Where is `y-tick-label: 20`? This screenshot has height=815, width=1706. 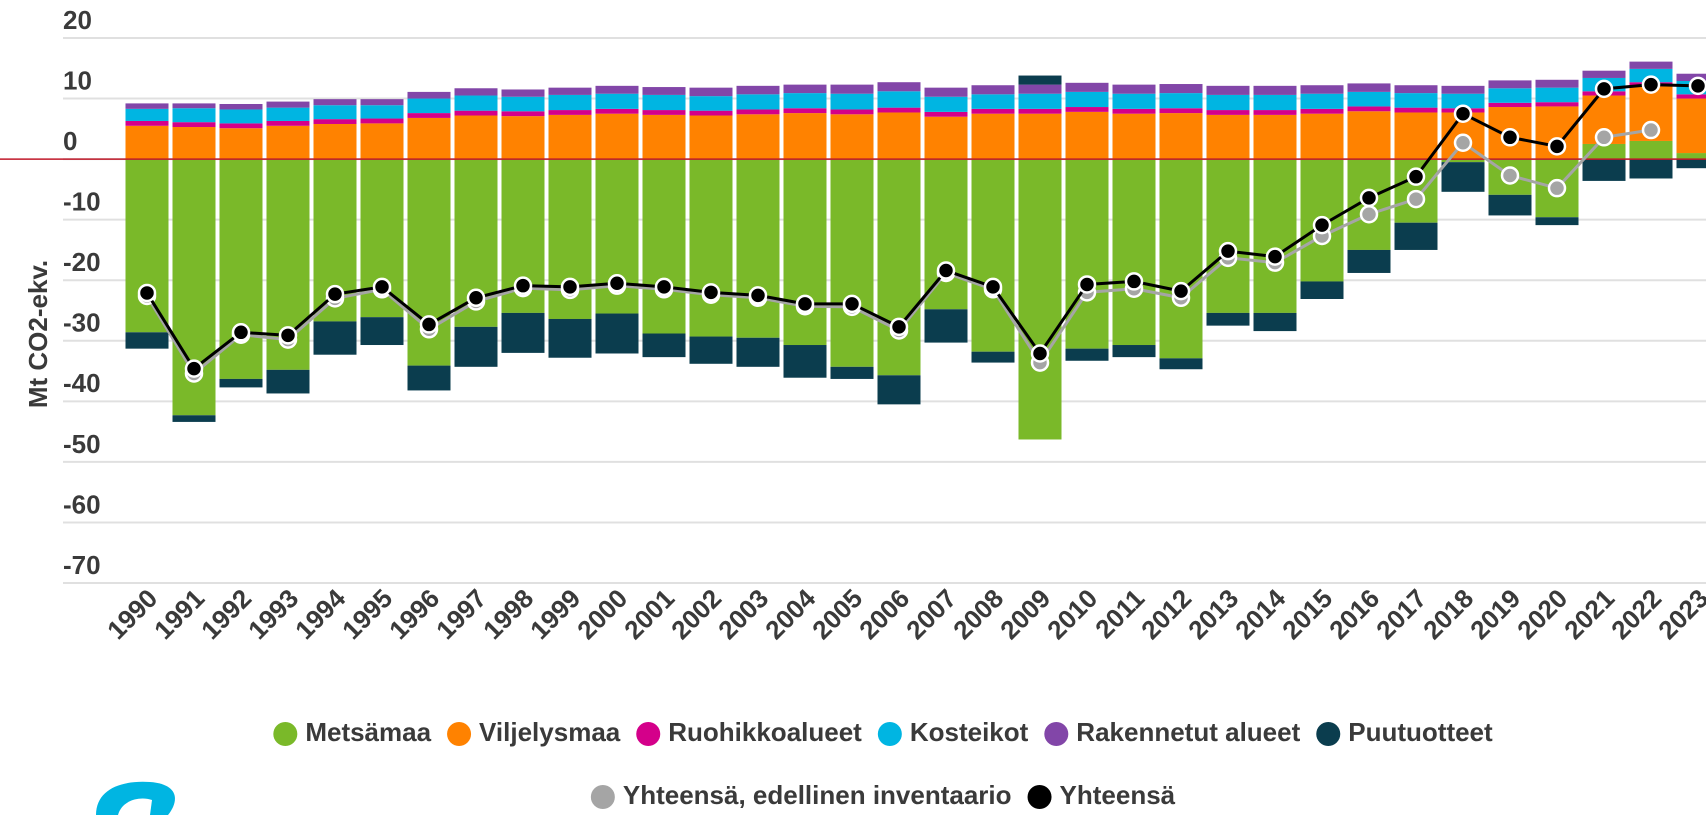 y-tick-label: 20 is located at coordinates (77, 20).